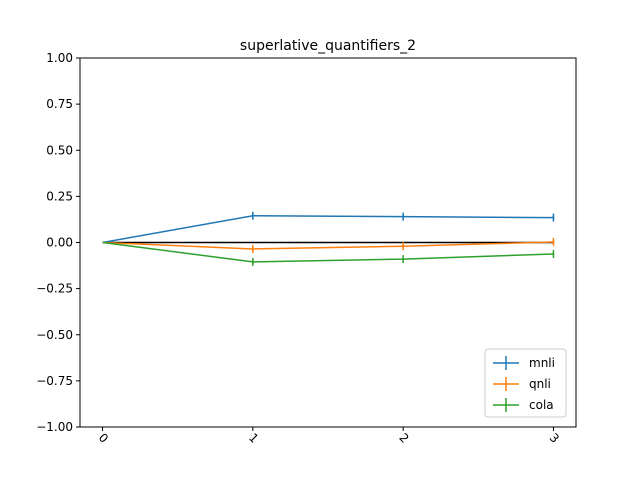  I want to click on series-mnli, so click(328, 227).